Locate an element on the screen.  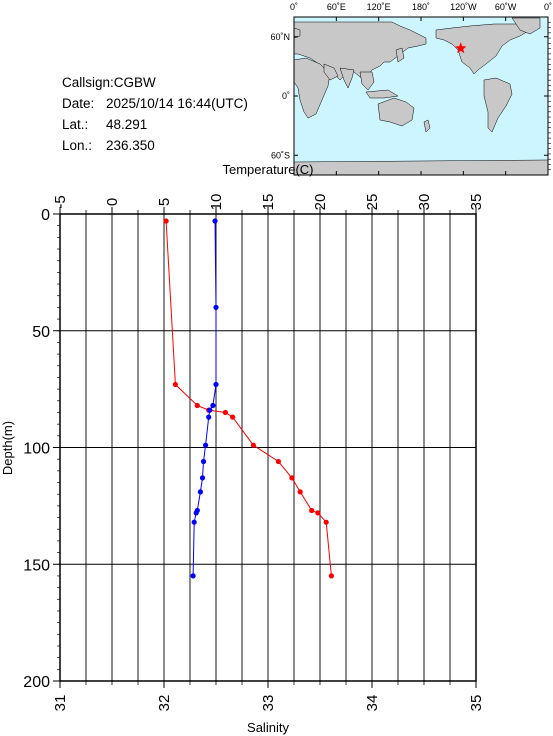
depth-tick-label: 150 is located at coordinates (36, 565).